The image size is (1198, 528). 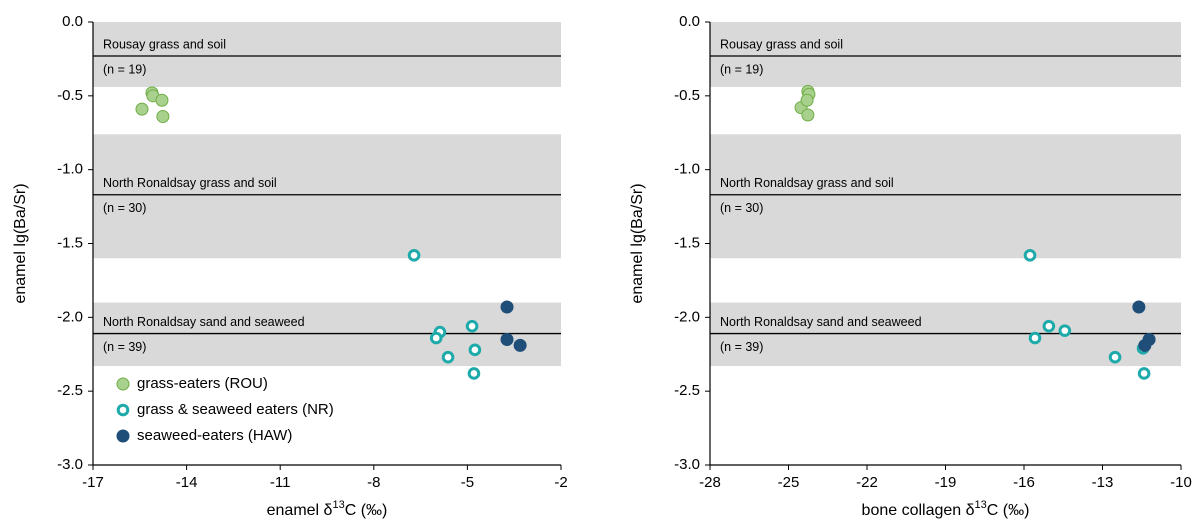 What do you see at coordinates (1181, 482) in the screenshot?
I see `x-tick-label: -10` at bounding box center [1181, 482].